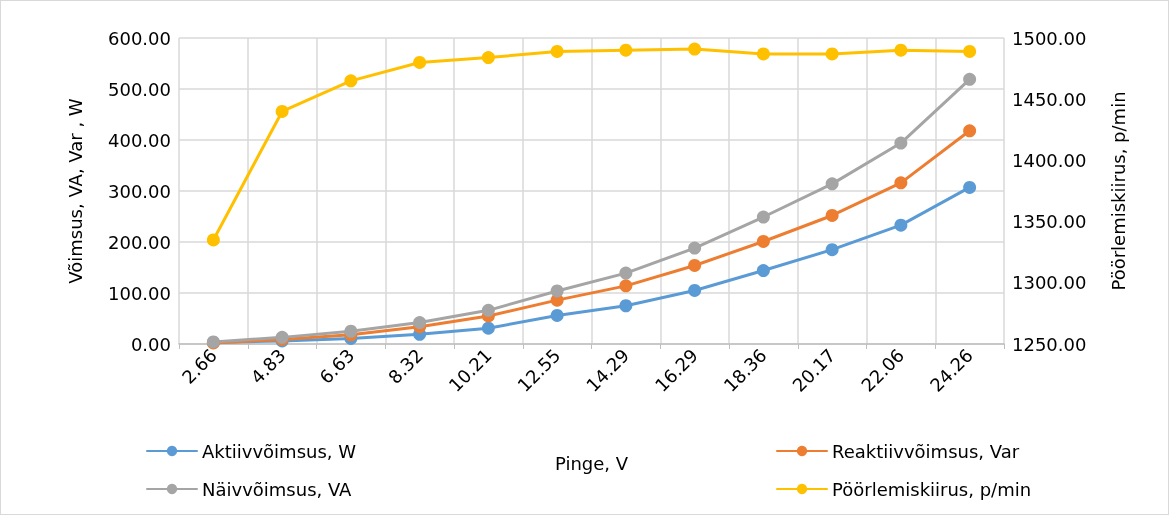 The height and width of the screenshot is (515, 1169). I want to click on y-tick-label: 300.00, so click(139, 191).